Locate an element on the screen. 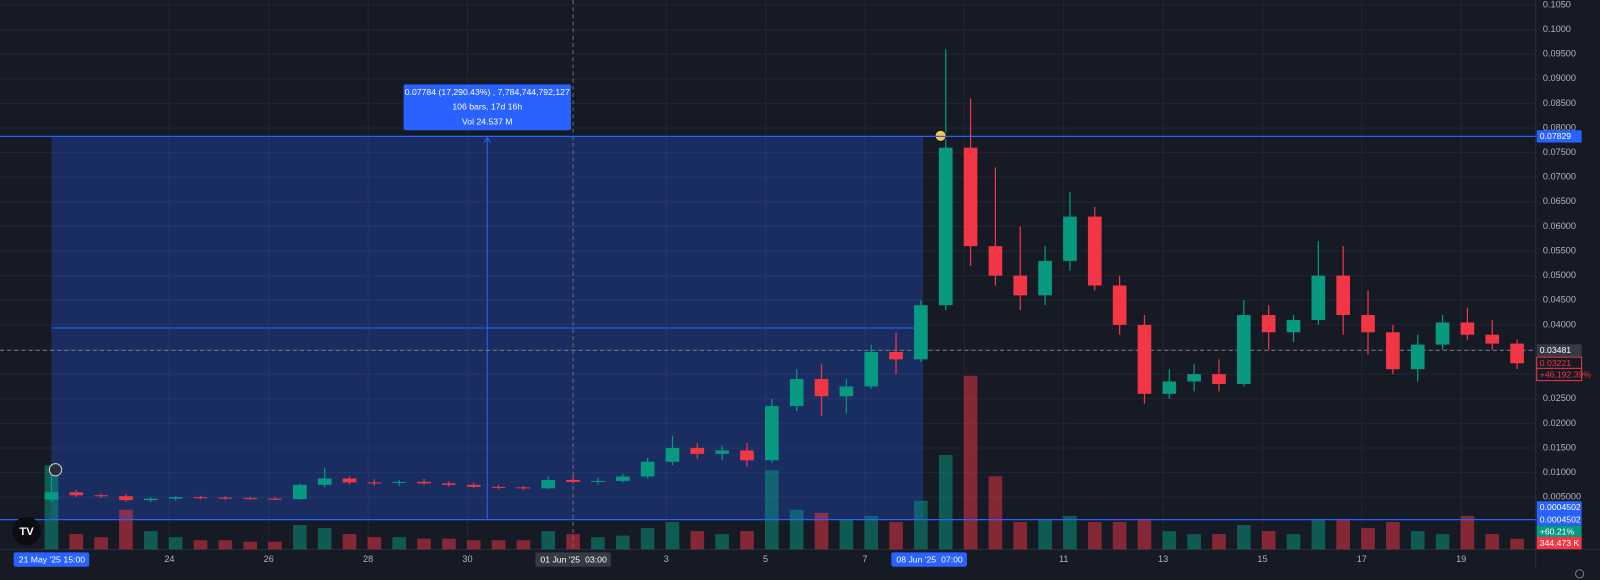 This screenshot has height=580, width=1600. measure-label: 106 bars, 17d 16h is located at coordinates (487, 107).